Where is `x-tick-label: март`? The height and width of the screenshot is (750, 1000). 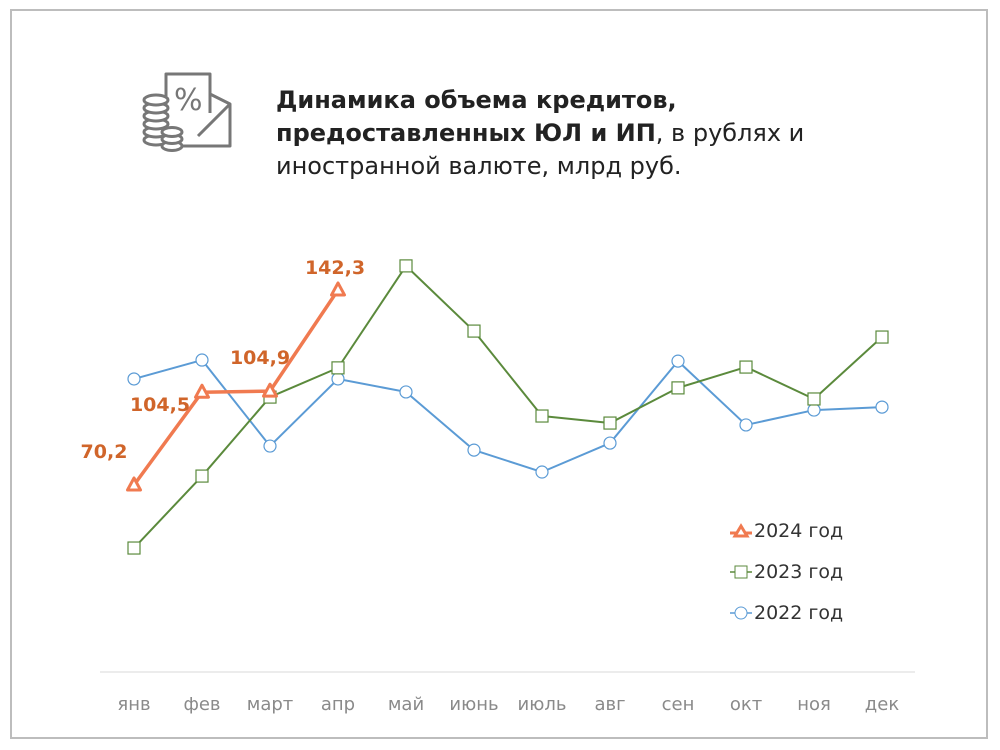
x-tick-label: март is located at coordinates (270, 704).